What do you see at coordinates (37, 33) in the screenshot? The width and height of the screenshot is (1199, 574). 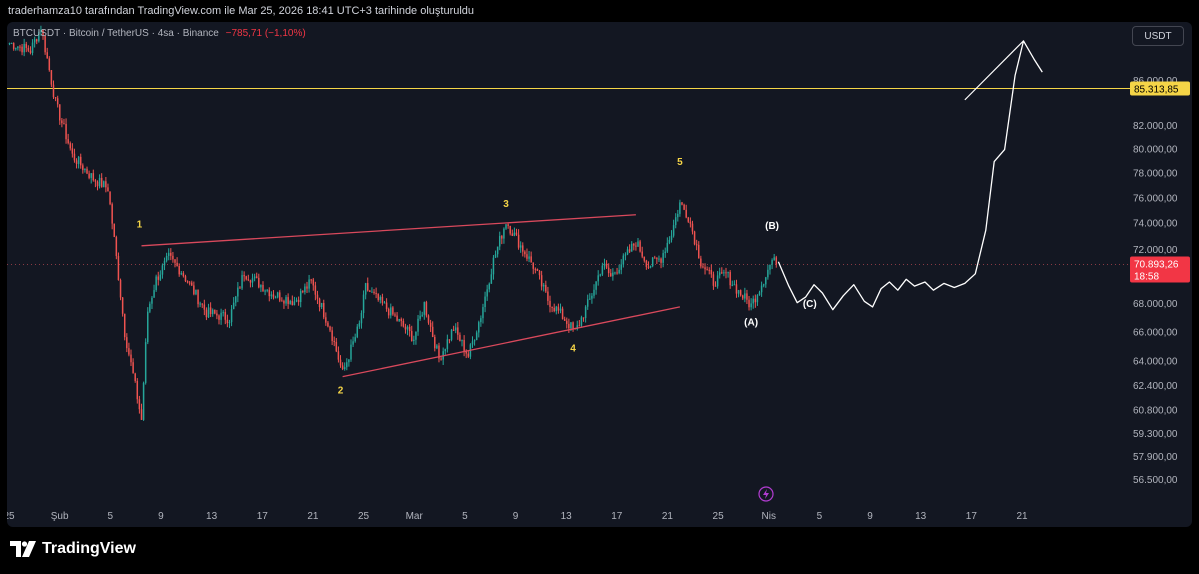 I see `ticker-label: BTCUSDT` at bounding box center [37, 33].